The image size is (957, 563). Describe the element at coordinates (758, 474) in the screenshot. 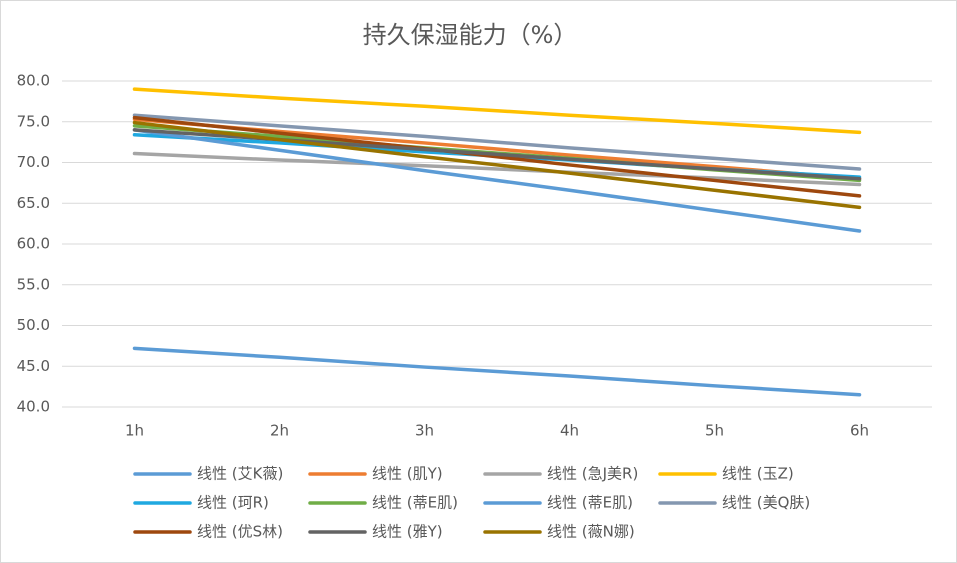

I see `legend-label: 线性 (玉Z)` at that location.